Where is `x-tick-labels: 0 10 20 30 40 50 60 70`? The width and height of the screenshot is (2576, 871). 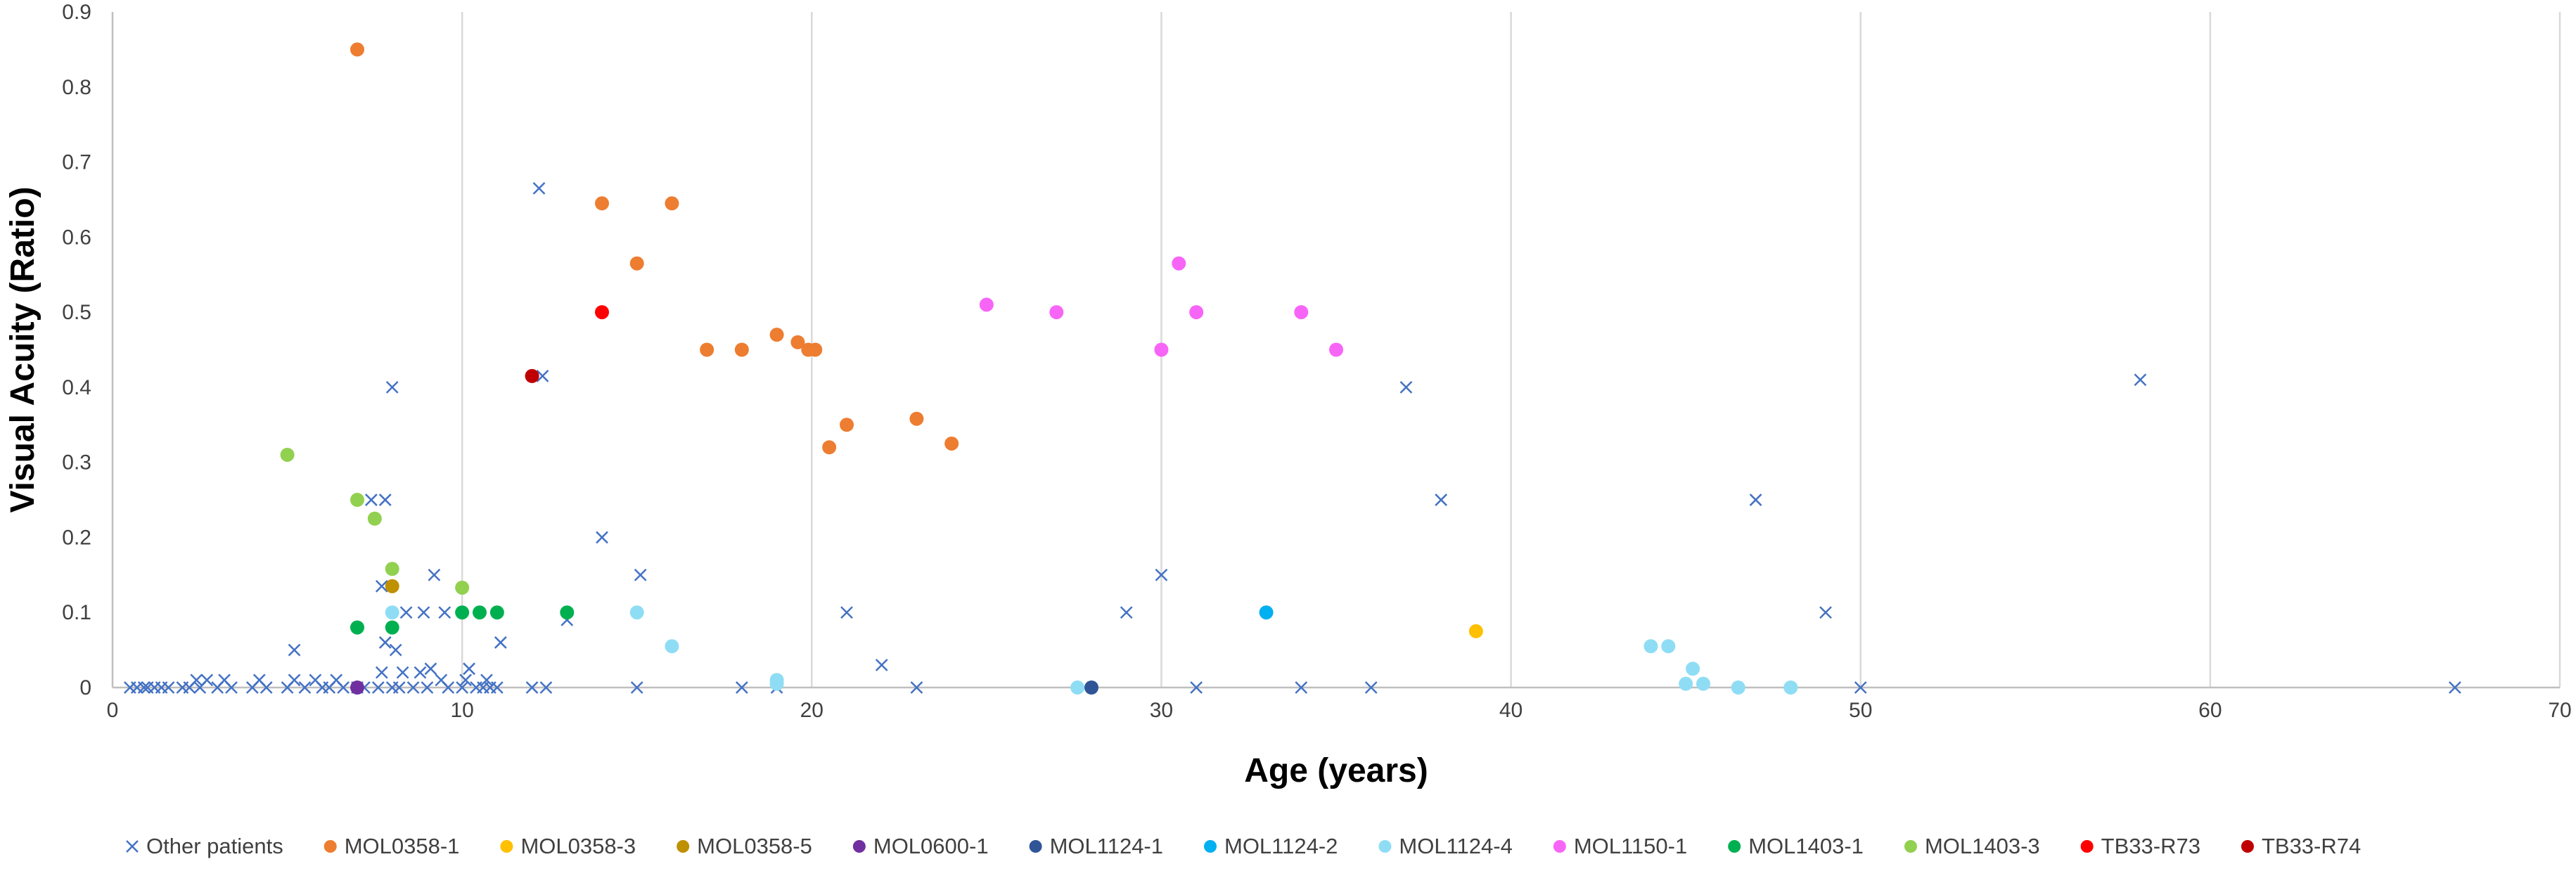
x-tick-labels: 0 10 20 30 40 50 60 70 is located at coordinates (1339, 710).